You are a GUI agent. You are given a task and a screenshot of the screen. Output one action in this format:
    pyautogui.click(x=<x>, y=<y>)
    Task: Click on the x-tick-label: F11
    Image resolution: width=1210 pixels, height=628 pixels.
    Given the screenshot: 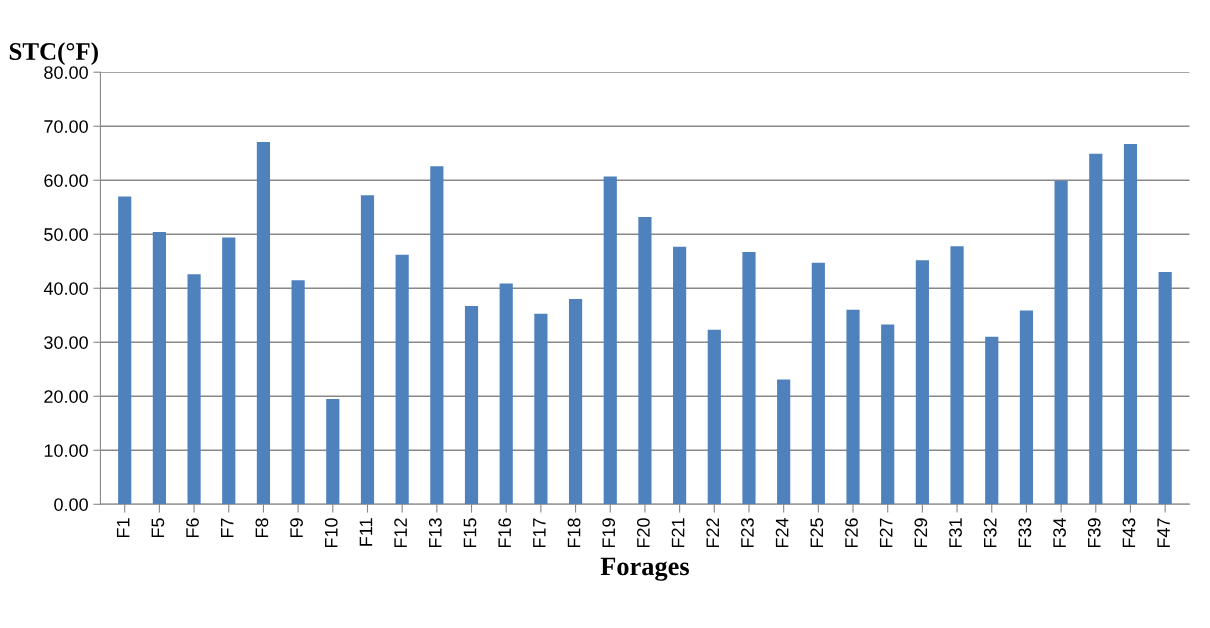 What is the action you would take?
    pyautogui.click(x=366, y=532)
    